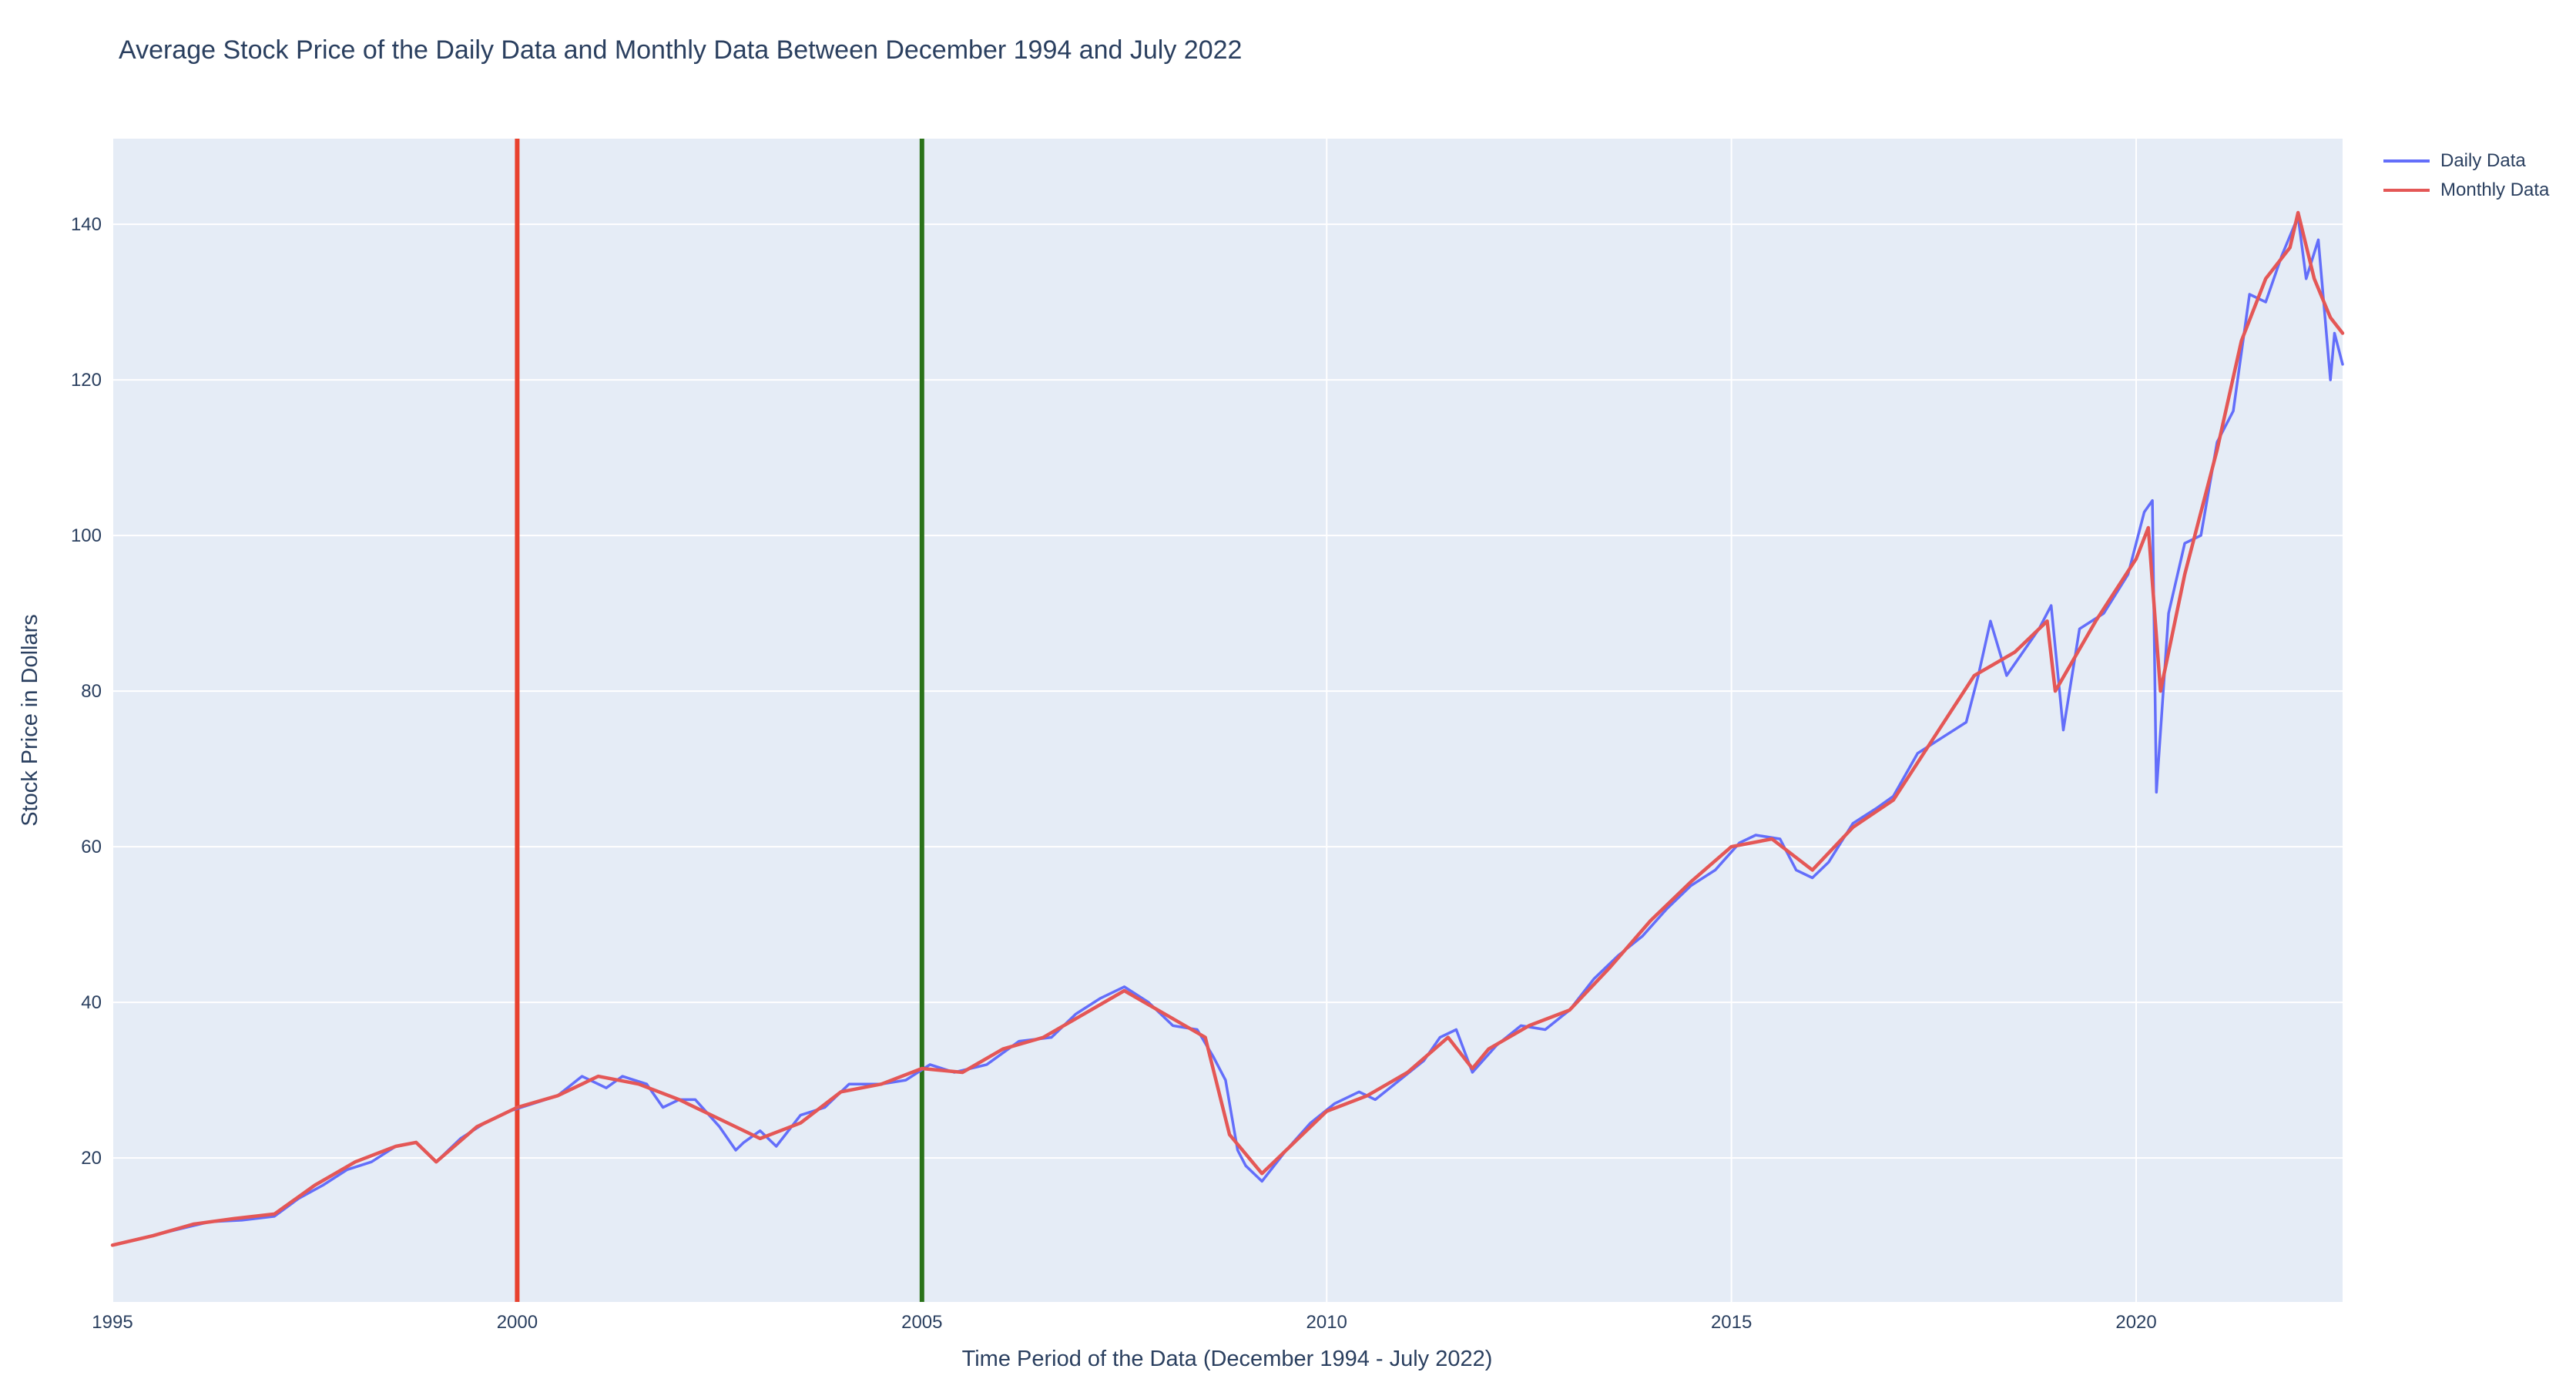 The image size is (2576, 1399). What do you see at coordinates (30, 720) in the screenshot?
I see `y-axis-title: Stock Price in Dollars` at bounding box center [30, 720].